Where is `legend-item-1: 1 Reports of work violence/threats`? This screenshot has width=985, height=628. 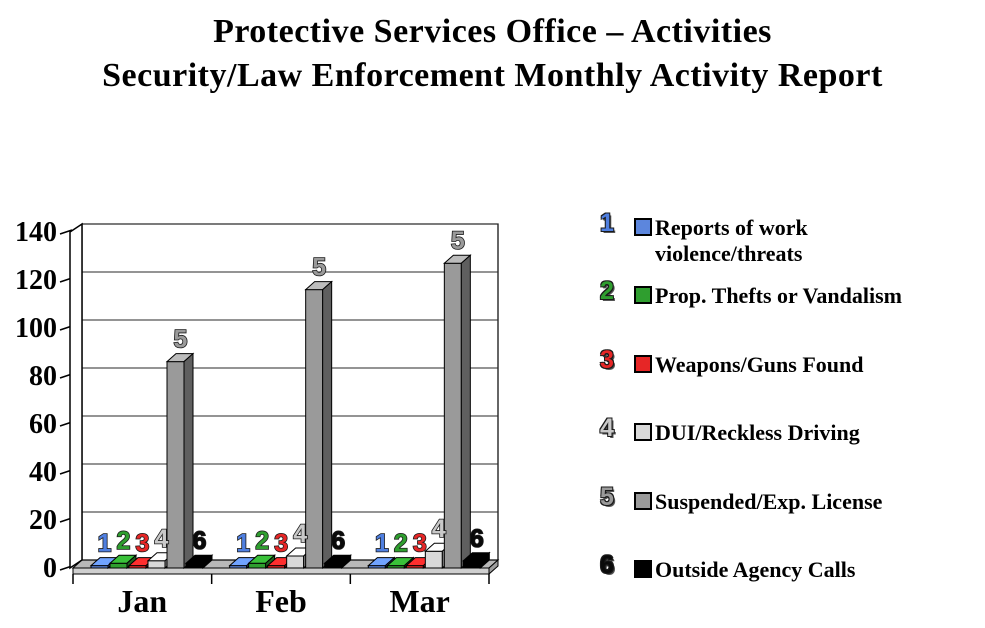 legend-item-1: 1 Reports of work violence/threats is located at coordinates (768, 239).